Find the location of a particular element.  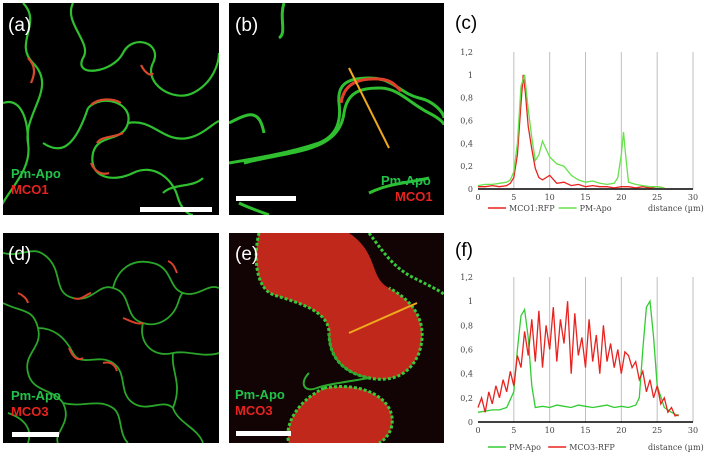

marker-label-green-b: Pm-Apo is located at coordinates (406, 180).